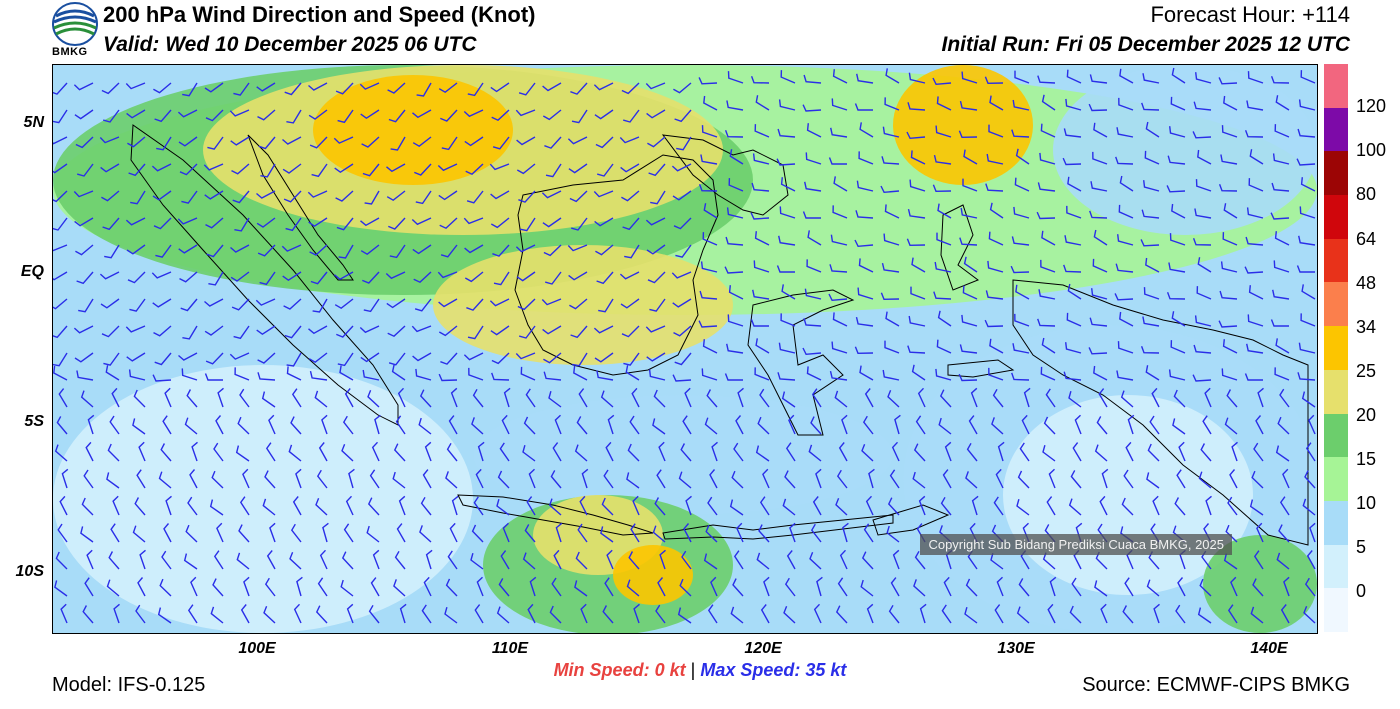  What do you see at coordinates (1216, 685) in the screenshot?
I see `data-source: Source: ECMWF-CIPS BMKG` at bounding box center [1216, 685].